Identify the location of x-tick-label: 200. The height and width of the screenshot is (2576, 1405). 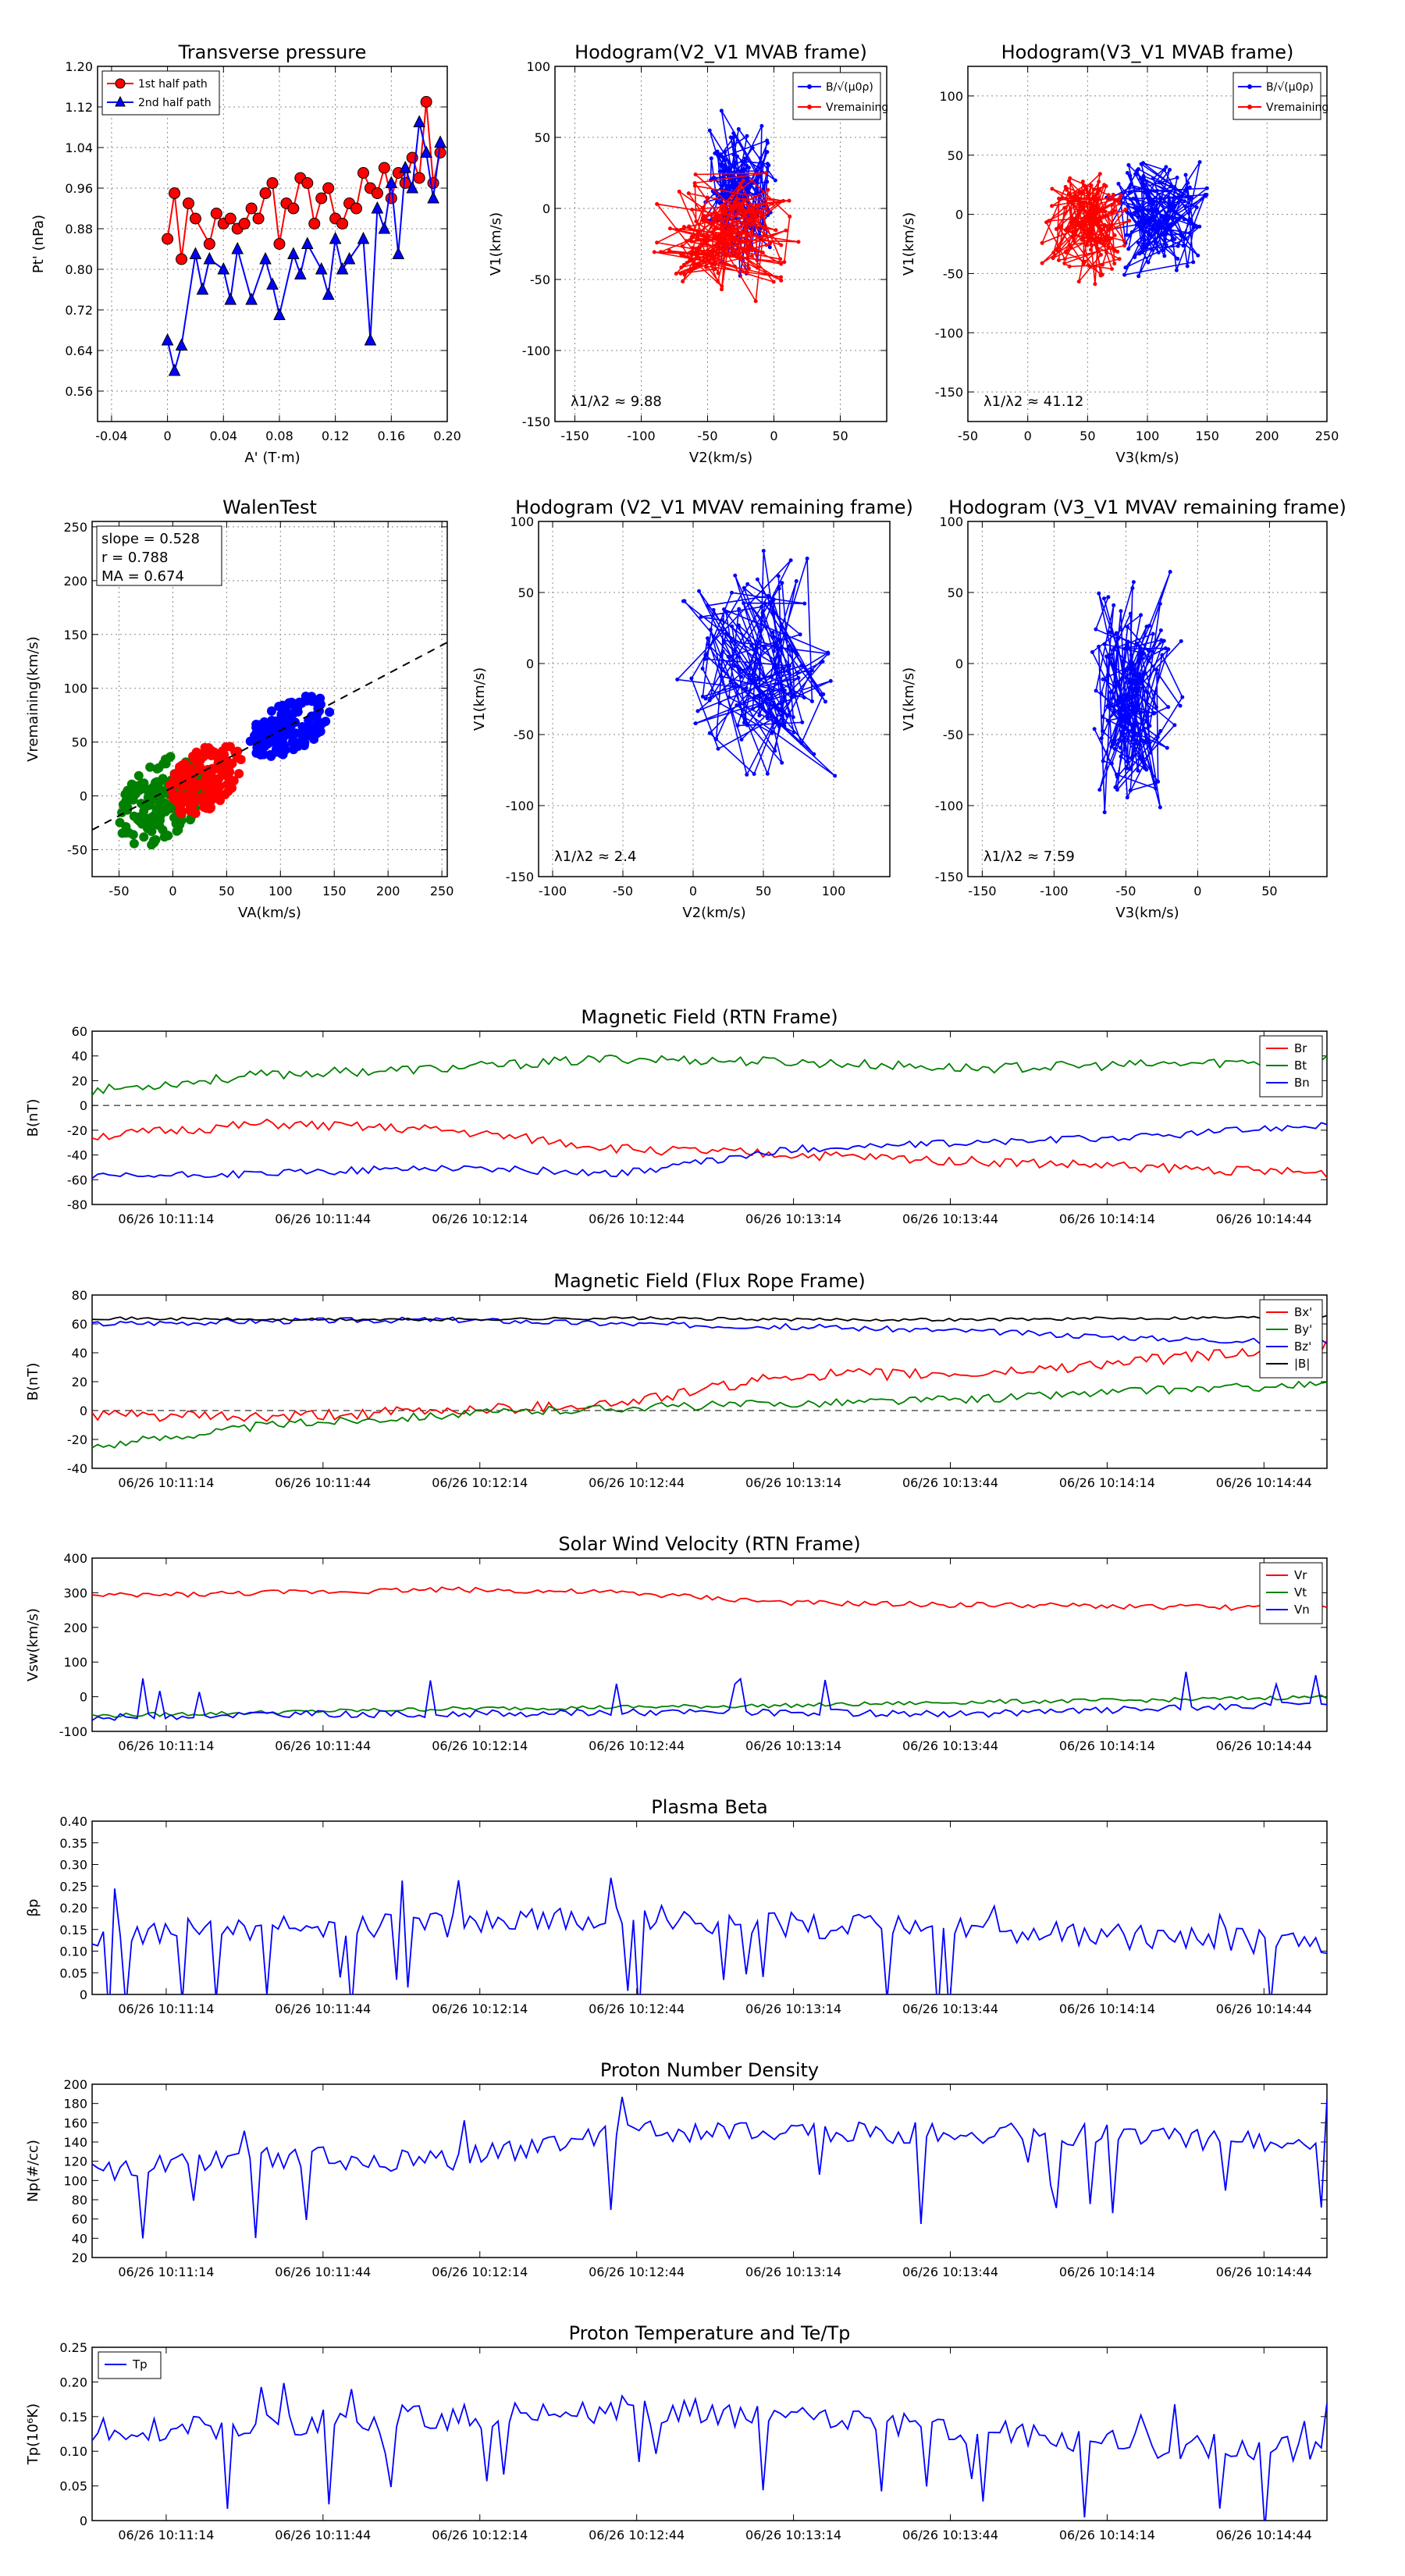
(1267, 436).